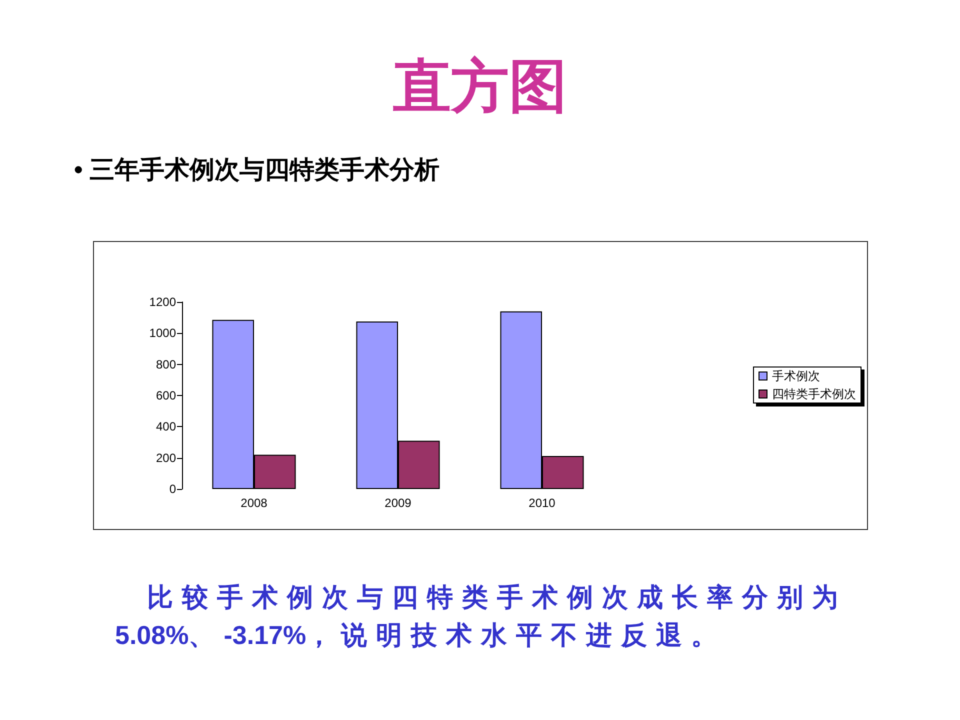  I want to click on x-tick-label: 2010, so click(542, 503).